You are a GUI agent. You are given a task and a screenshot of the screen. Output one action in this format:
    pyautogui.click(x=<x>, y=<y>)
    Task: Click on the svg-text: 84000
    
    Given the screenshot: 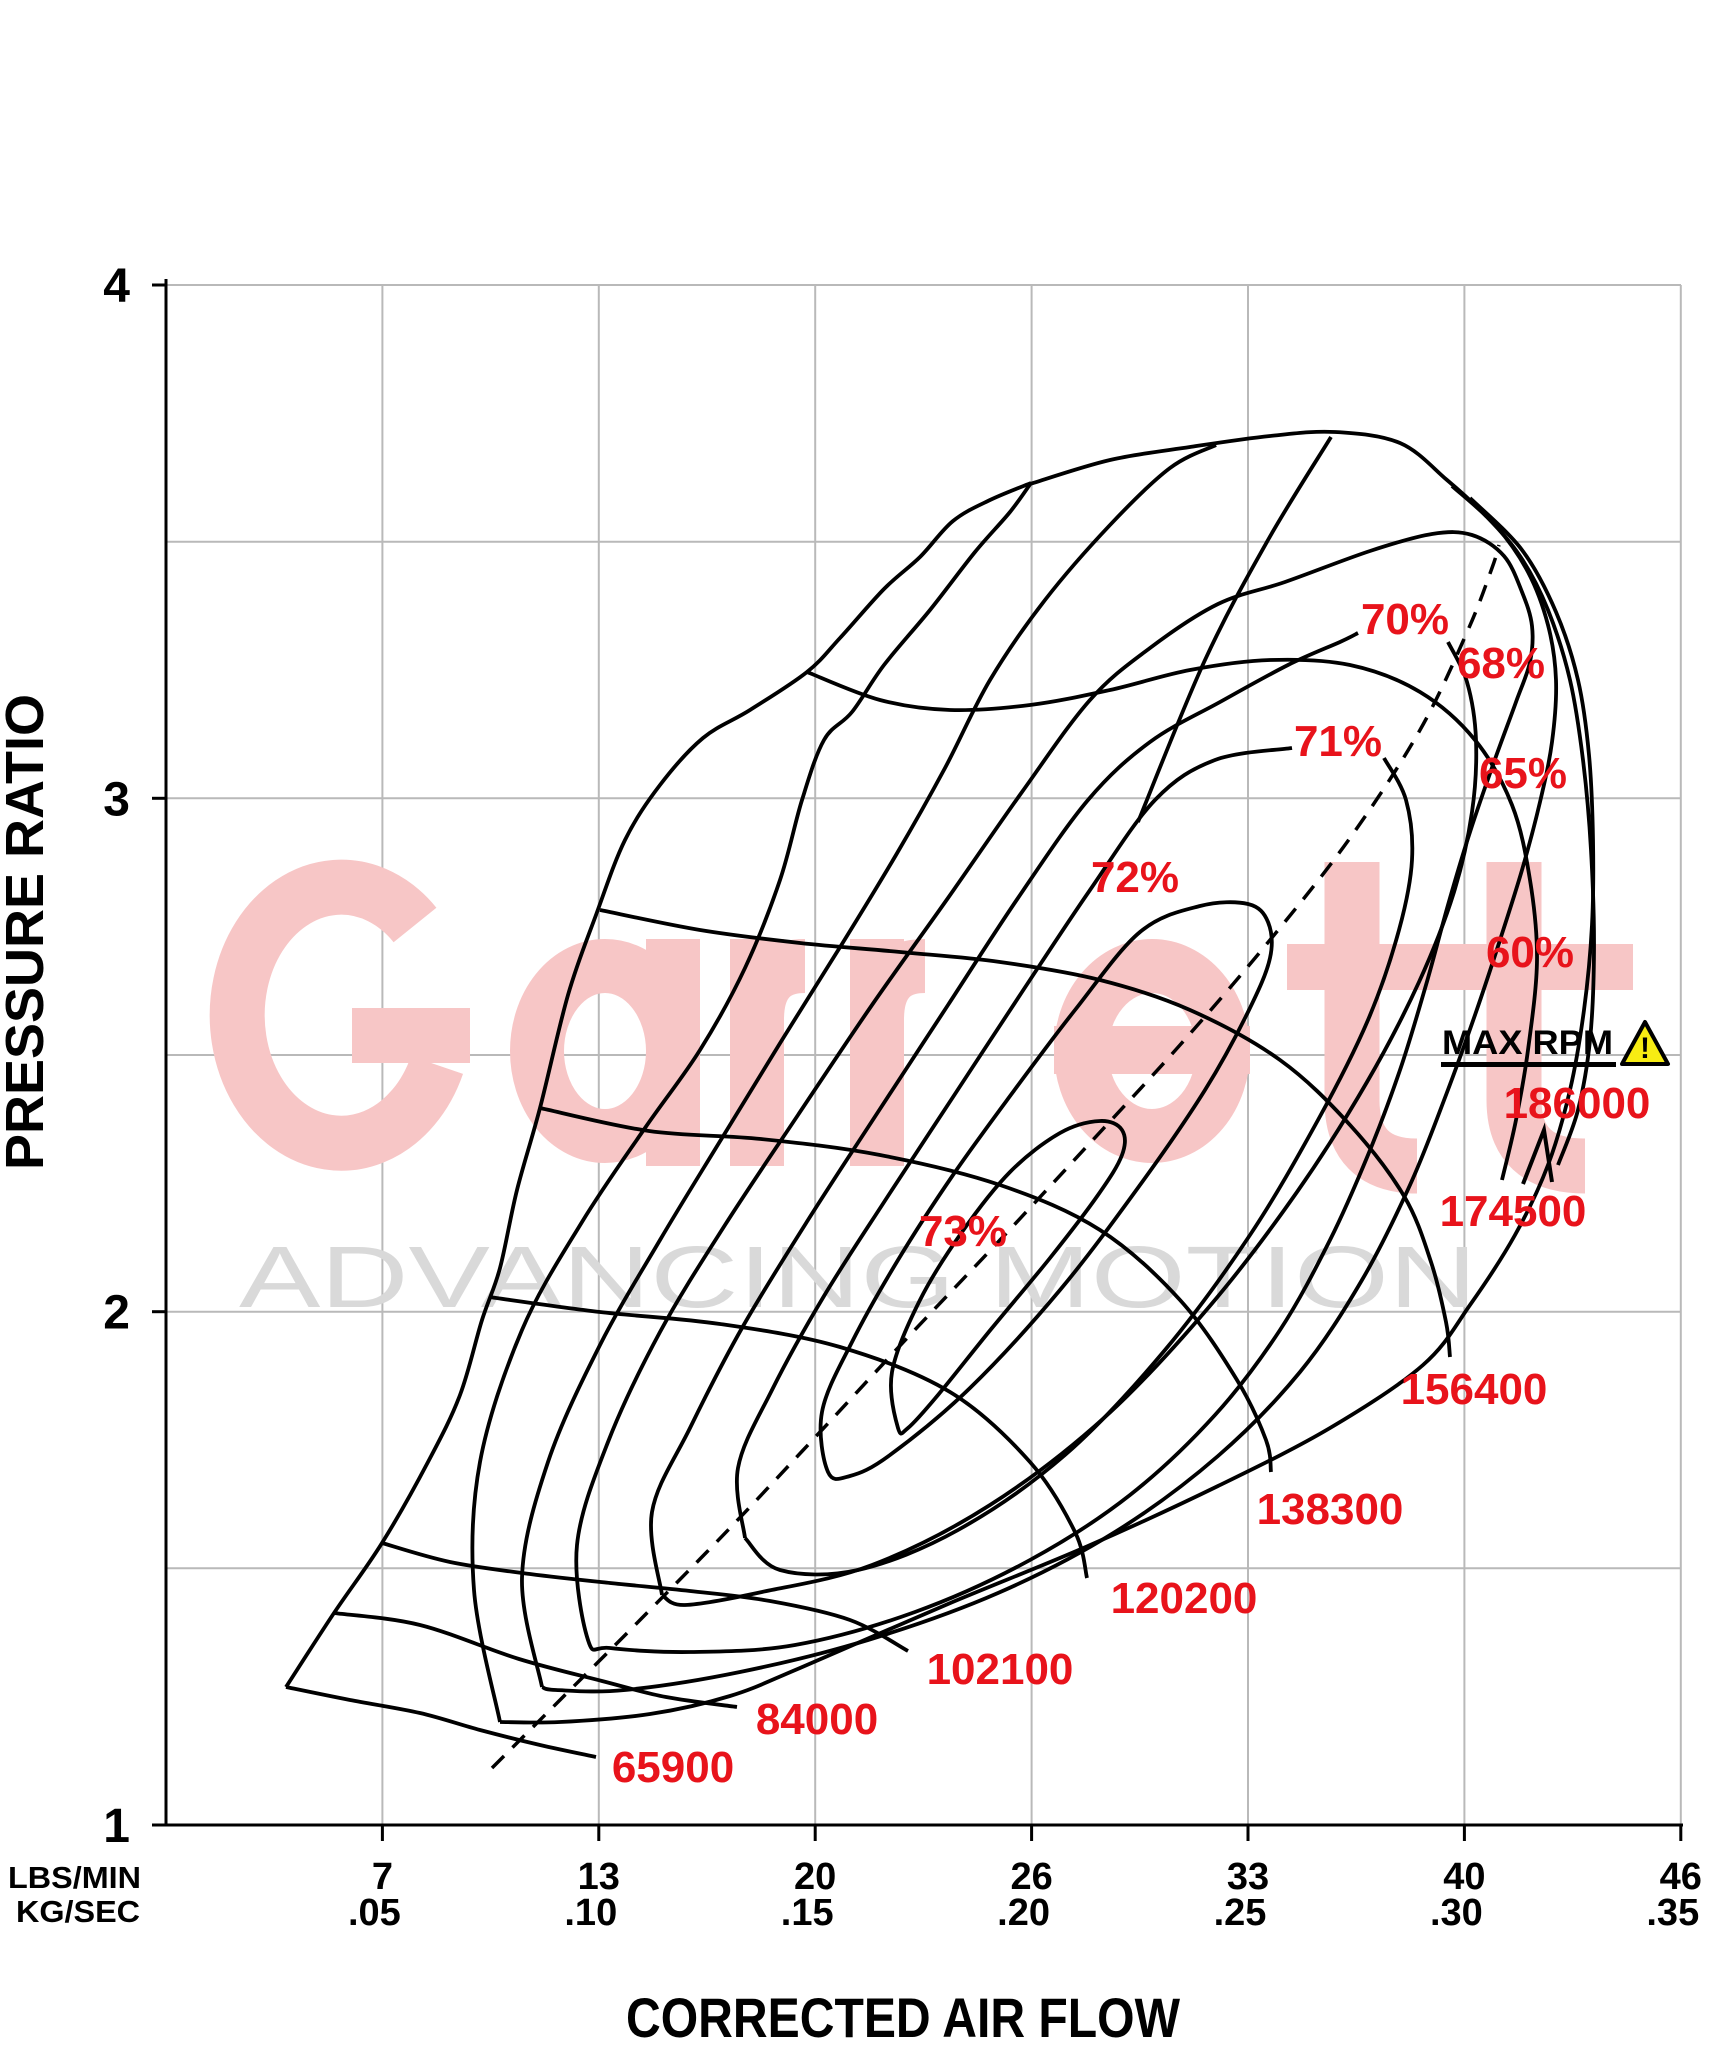 What is the action you would take?
    pyautogui.click(x=817, y=1719)
    